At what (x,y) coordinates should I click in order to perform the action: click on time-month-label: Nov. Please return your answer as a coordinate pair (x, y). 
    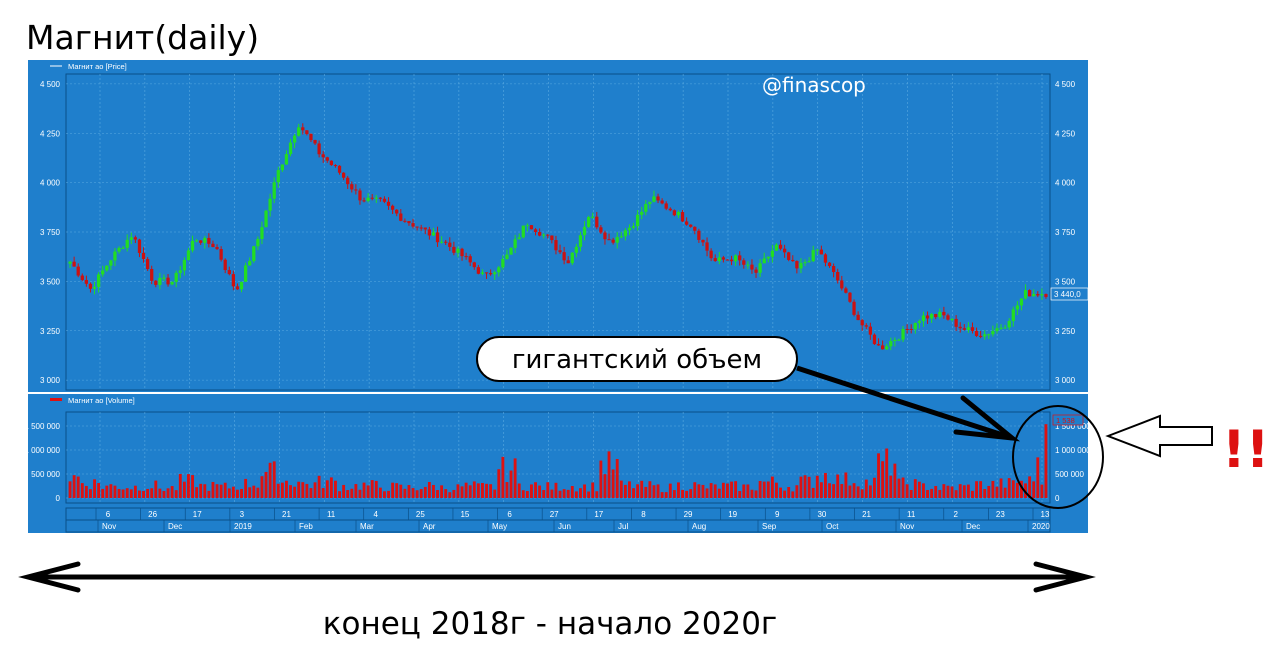
    Looking at the image, I should click on (907, 526).